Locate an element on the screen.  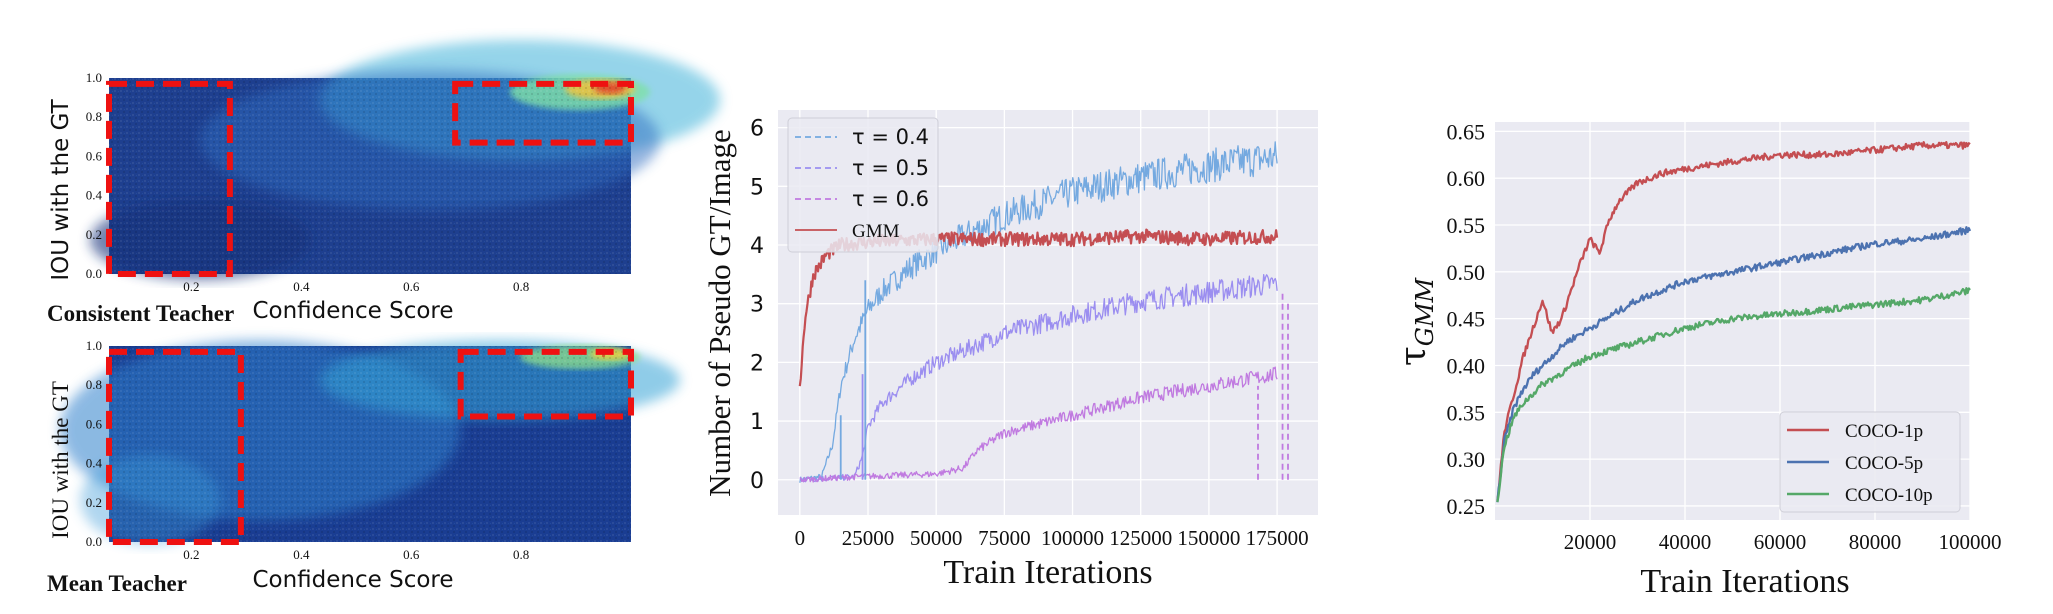
y-tick-label: 2 is located at coordinates (757, 363).